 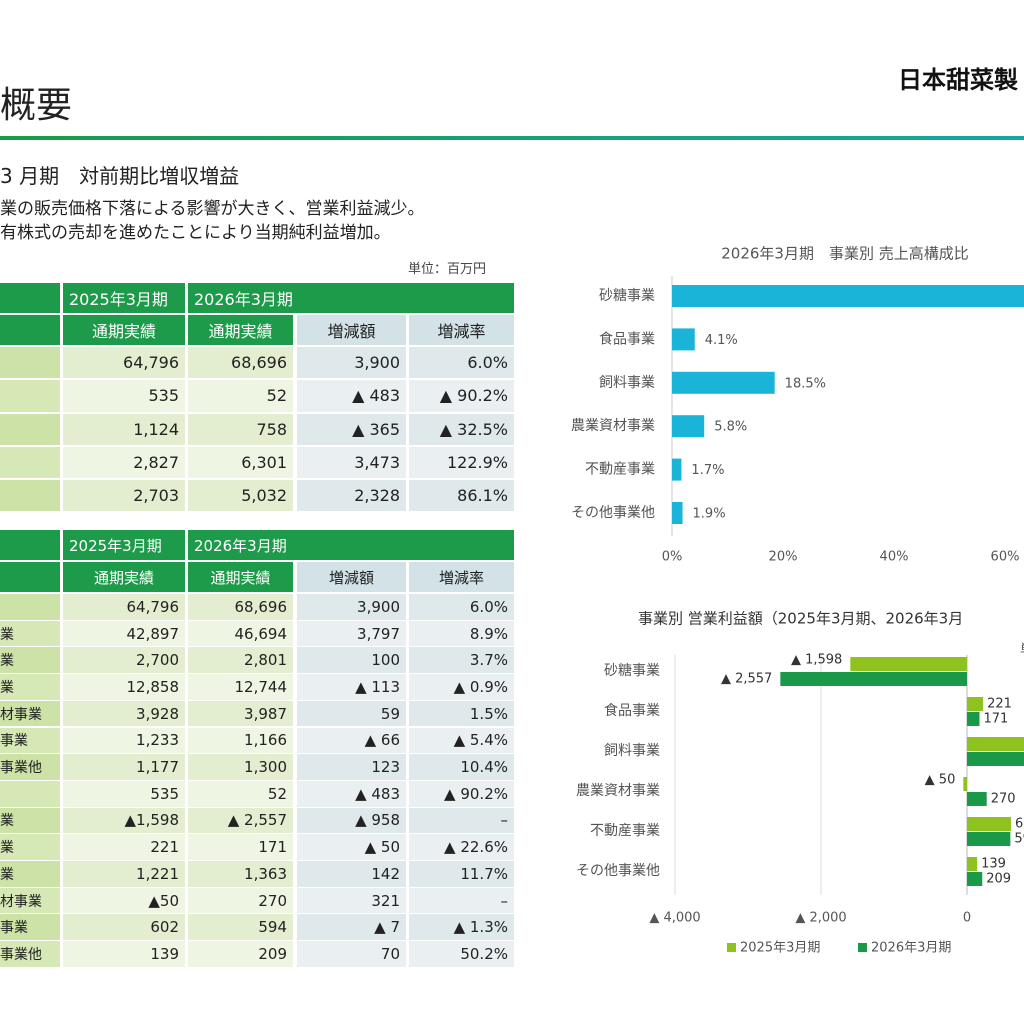 What do you see at coordinates (805, 383) in the screenshot?
I see `data-label: 18.5%` at bounding box center [805, 383].